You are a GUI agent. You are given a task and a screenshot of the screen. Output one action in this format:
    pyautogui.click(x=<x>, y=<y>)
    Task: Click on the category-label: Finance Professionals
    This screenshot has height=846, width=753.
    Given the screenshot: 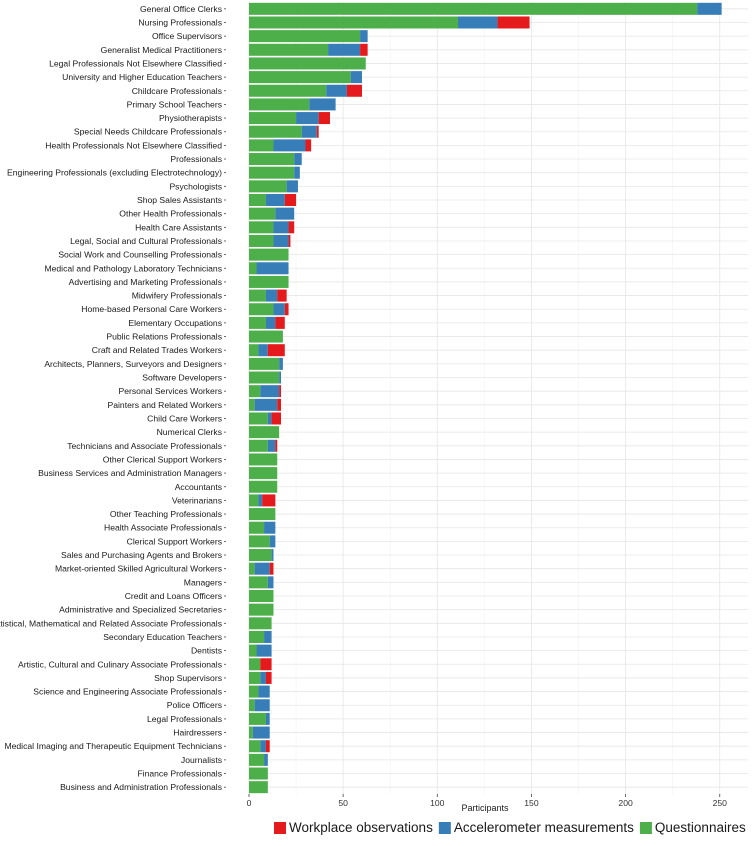 What is the action you would take?
    pyautogui.click(x=179, y=774)
    